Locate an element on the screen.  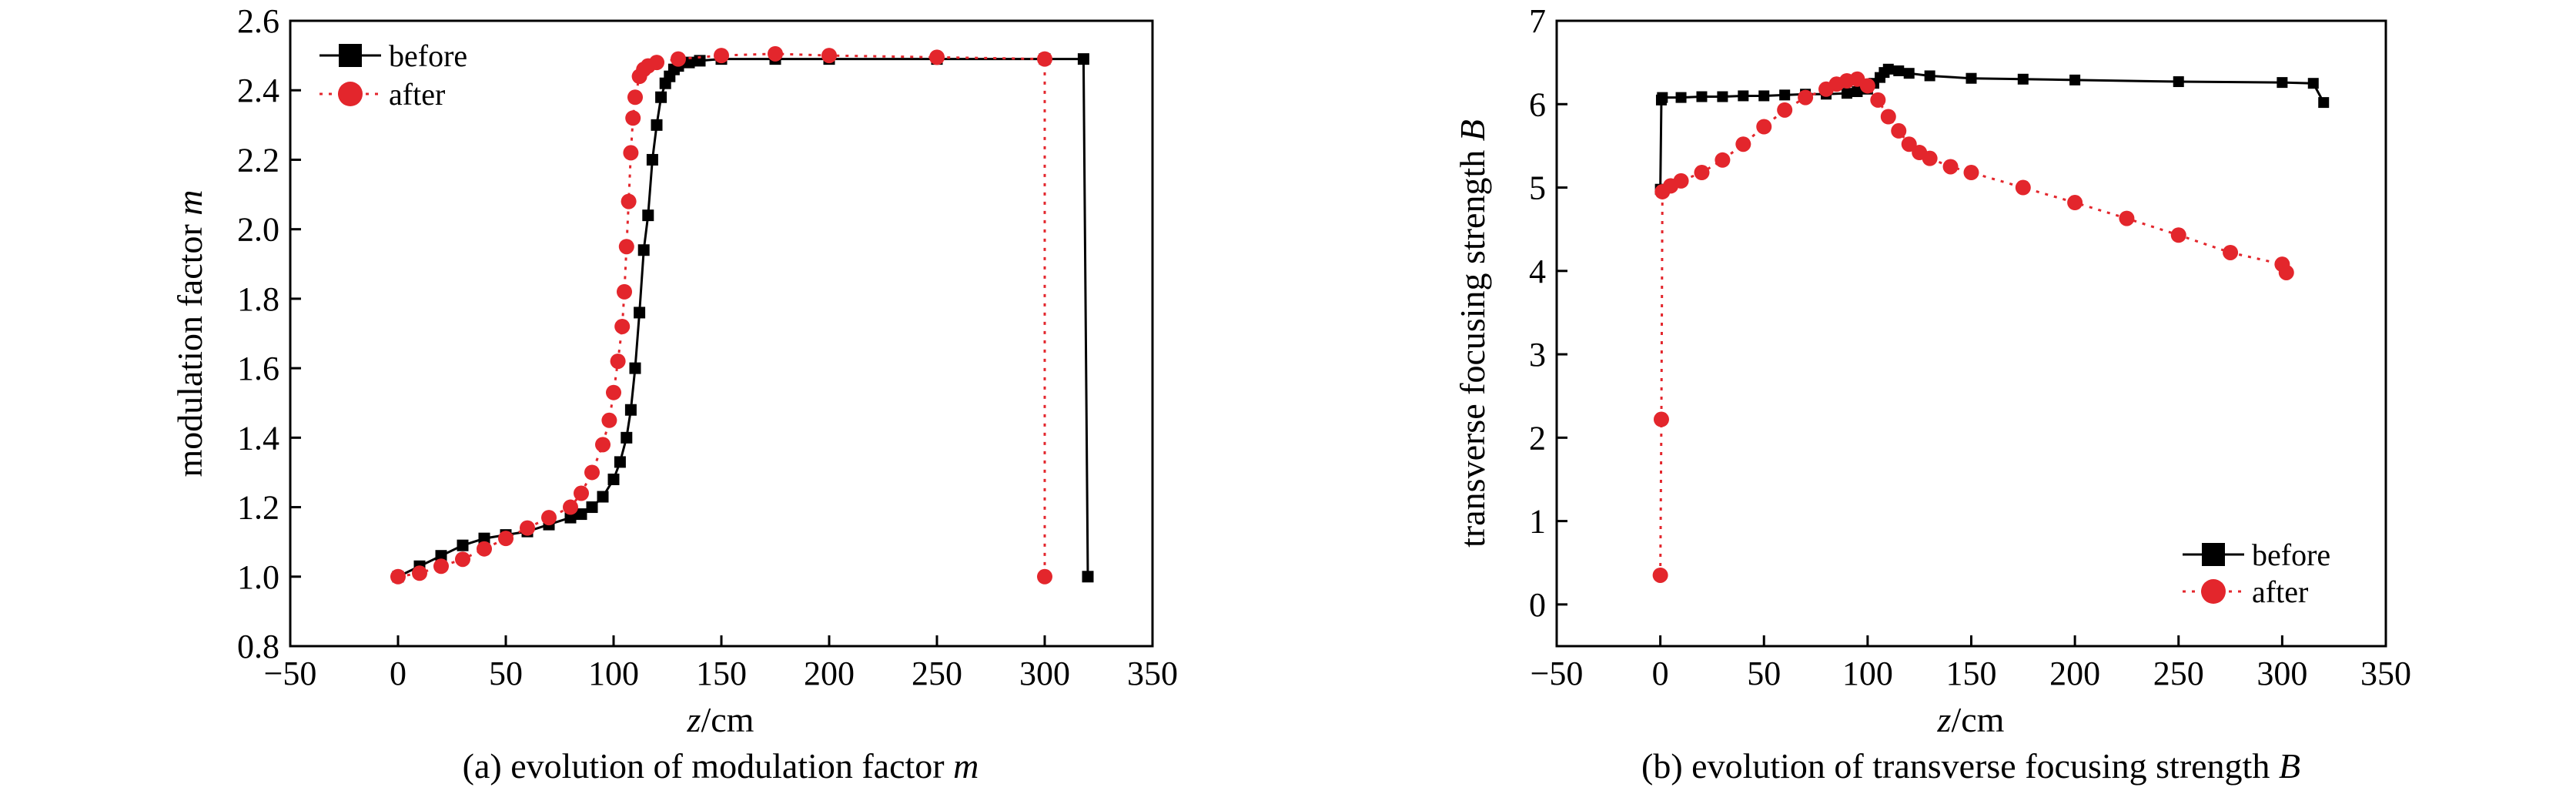
y-tick-label: 3 is located at coordinates (1538, 355).